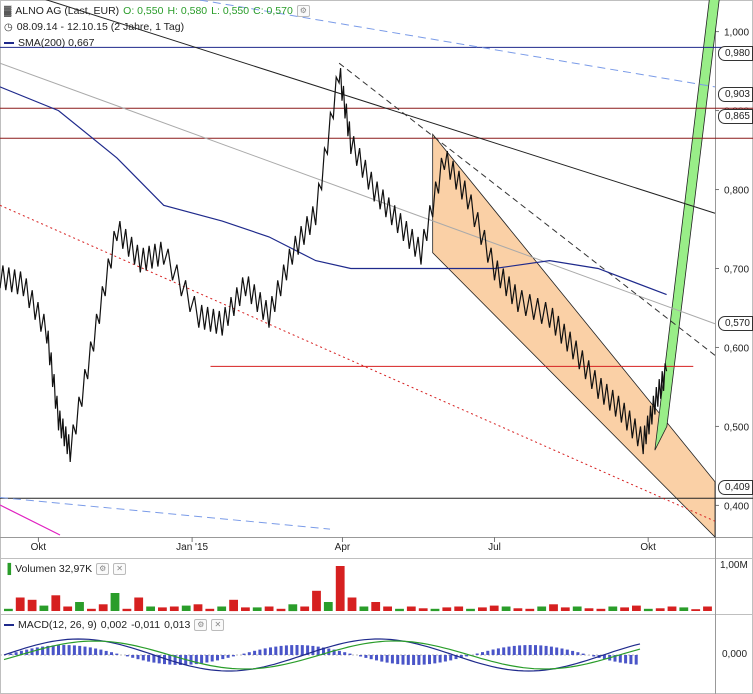 Image resolution: width=753 pixels, height=694 pixels. What do you see at coordinates (736, 506) in the screenshot?
I see `y-tick-label: 0,400` at bounding box center [736, 506].